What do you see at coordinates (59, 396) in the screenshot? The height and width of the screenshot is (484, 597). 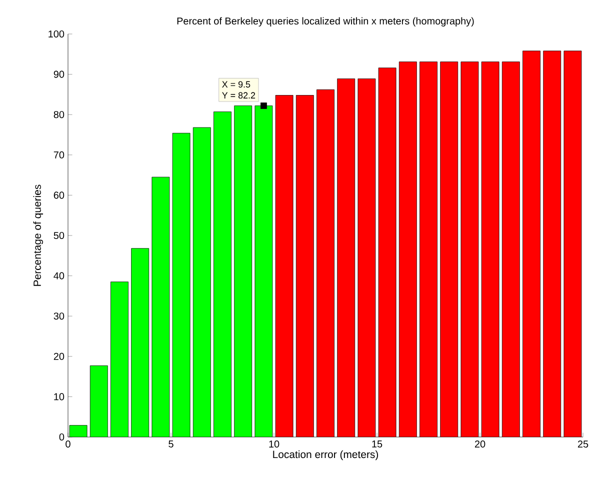 I see `y-tick-label: 10` at bounding box center [59, 396].